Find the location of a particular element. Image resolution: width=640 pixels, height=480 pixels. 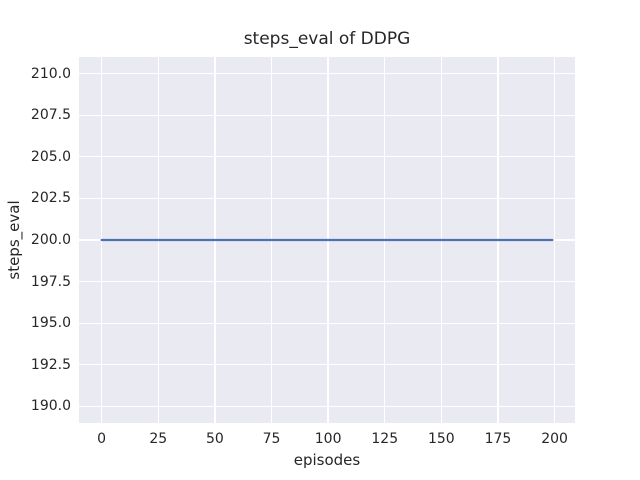

y-tick-label: 192.5 is located at coordinates (50, 364).